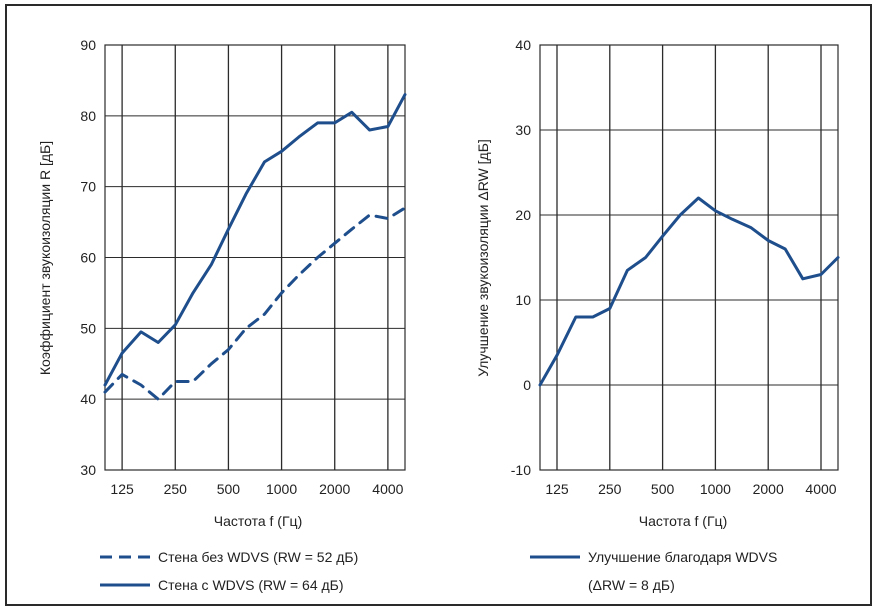 The image size is (879, 612). What do you see at coordinates (682, 557) in the screenshot?
I see `legend-label-improvement: Улучшение благодаря WDVS` at bounding box center [682, 557].